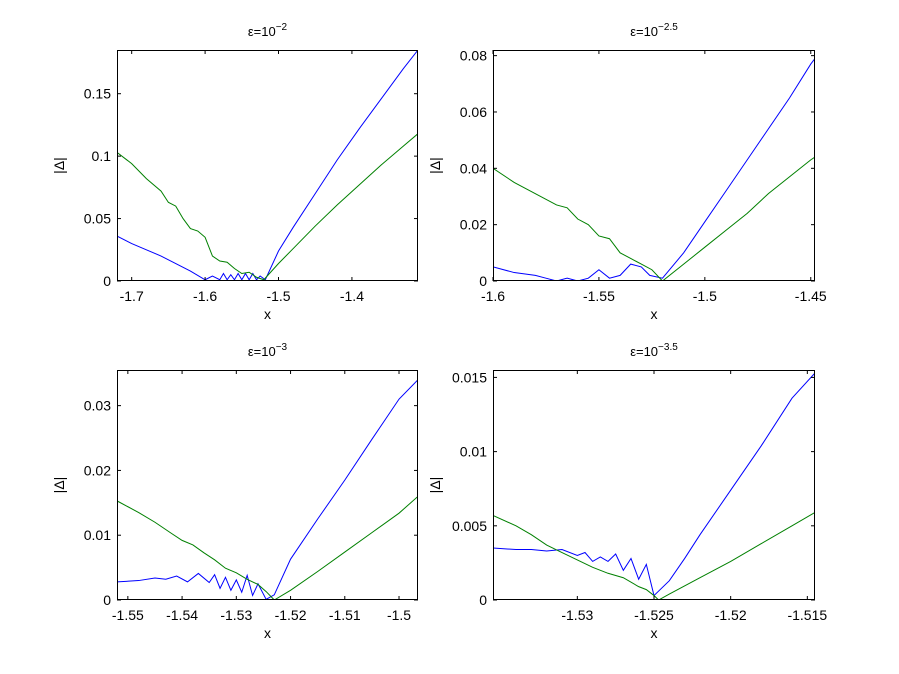  Describe the element at coordinates (473, 168) in the screenshot. I see `y-tick-label: 0.04` at that location.